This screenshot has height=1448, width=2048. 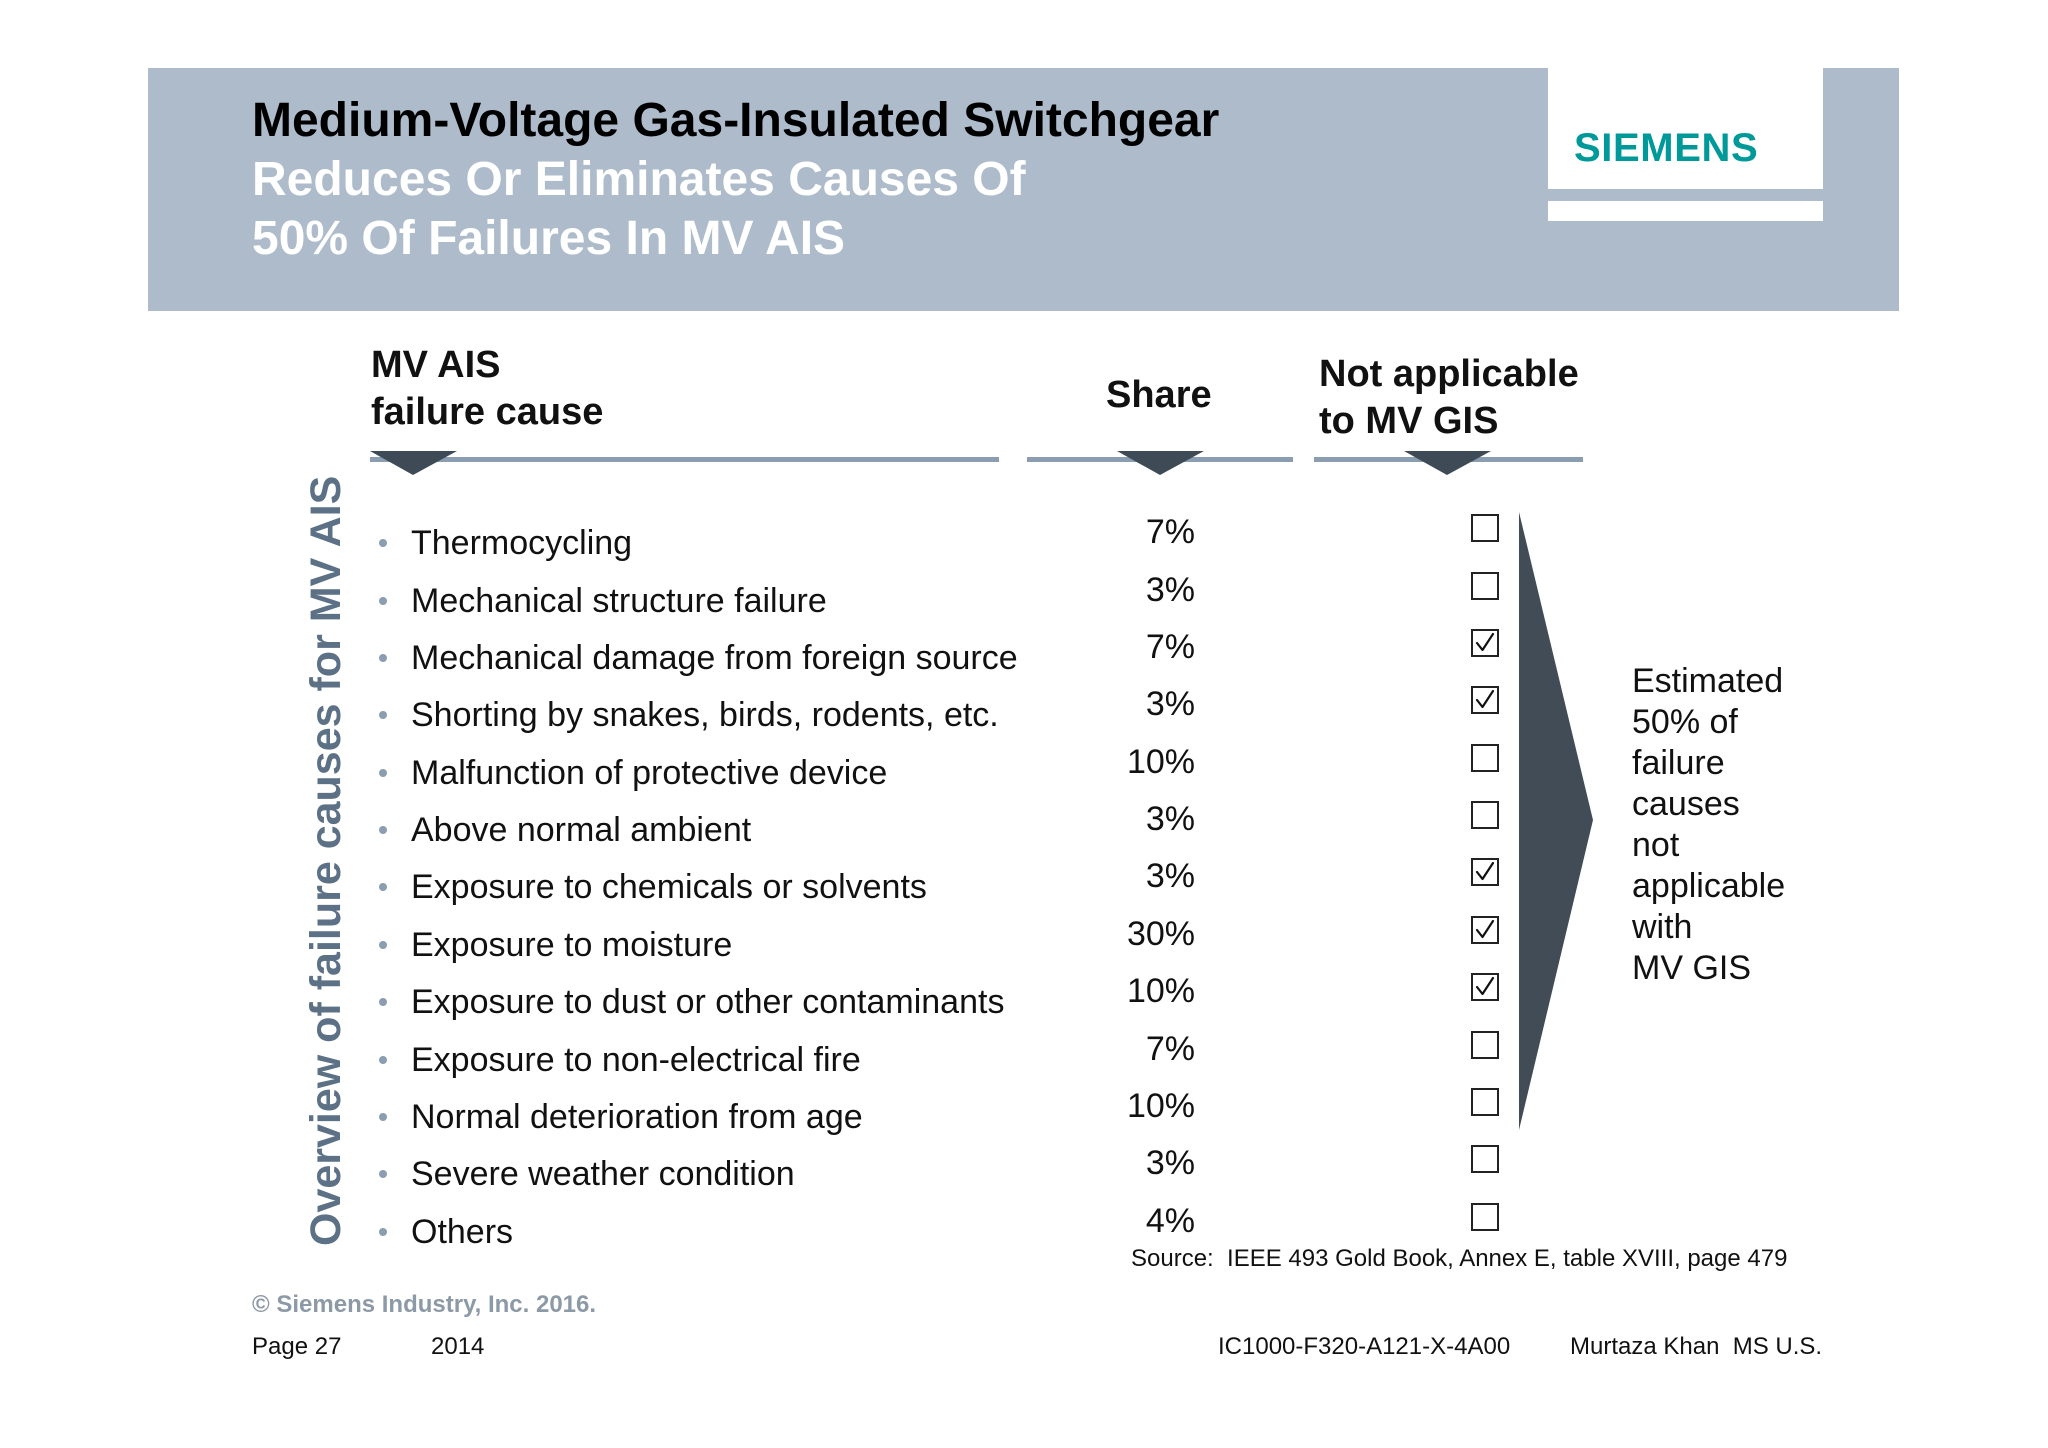 What do you see at coordinates (424, 1304) in the screenshot?
I see `footer-copyright: © Siemens Industry, Inc. 2016.` at bounding box center [424, 1304].